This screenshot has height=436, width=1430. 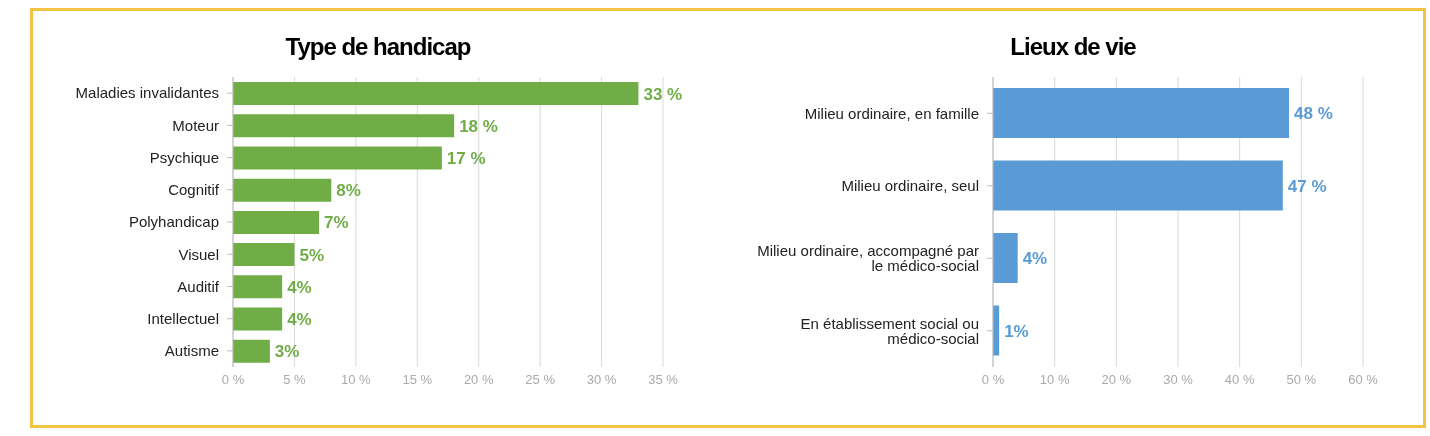 What do you see at coordinates (295, 380) in the screenshot?
I see `x-tick-label: 5 %` at bounding box center [295, 380].